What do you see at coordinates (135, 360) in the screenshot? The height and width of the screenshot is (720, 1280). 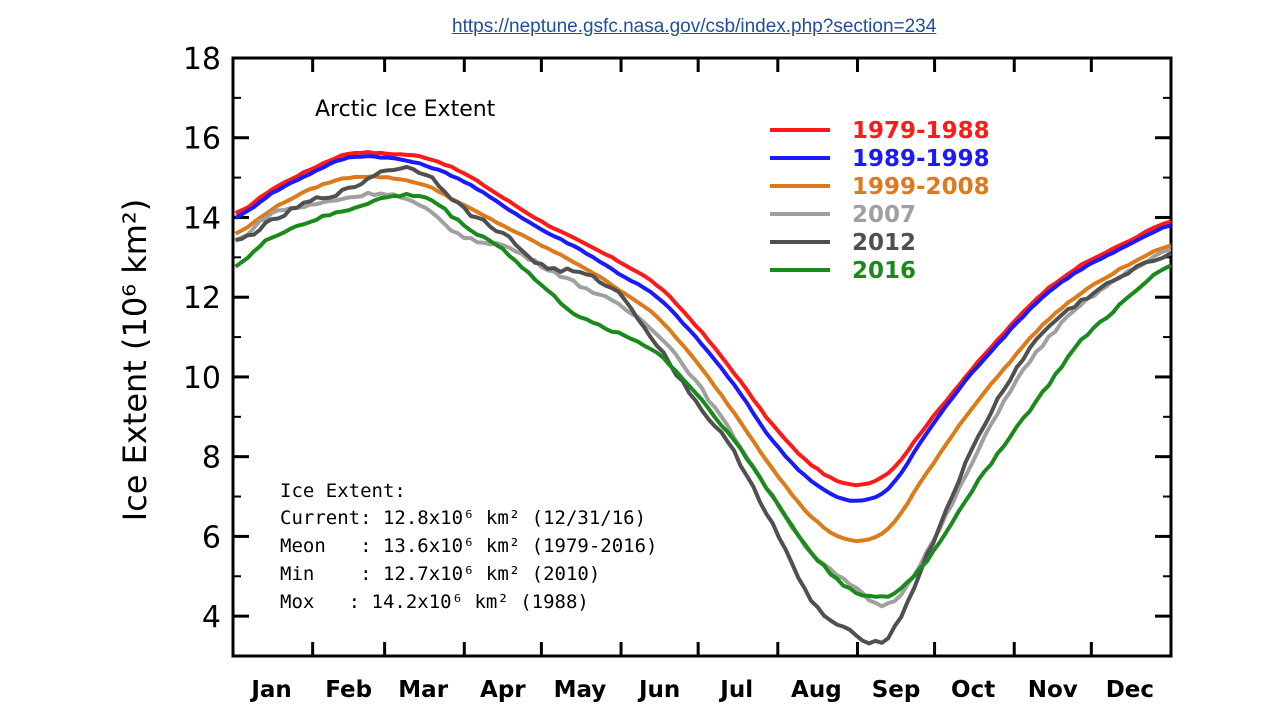 I see `y-axis-label: Ice Extent (10⁶ km²)` at bounding box center [135, 360].